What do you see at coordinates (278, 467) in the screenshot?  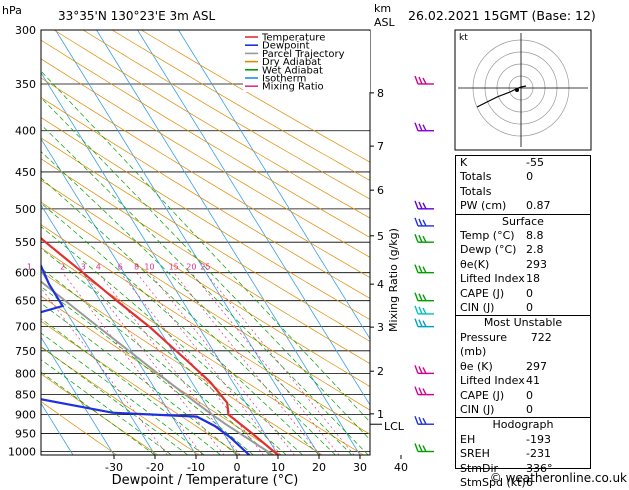 I see `x-tick-label: 10` at bounding box center [278, 467].